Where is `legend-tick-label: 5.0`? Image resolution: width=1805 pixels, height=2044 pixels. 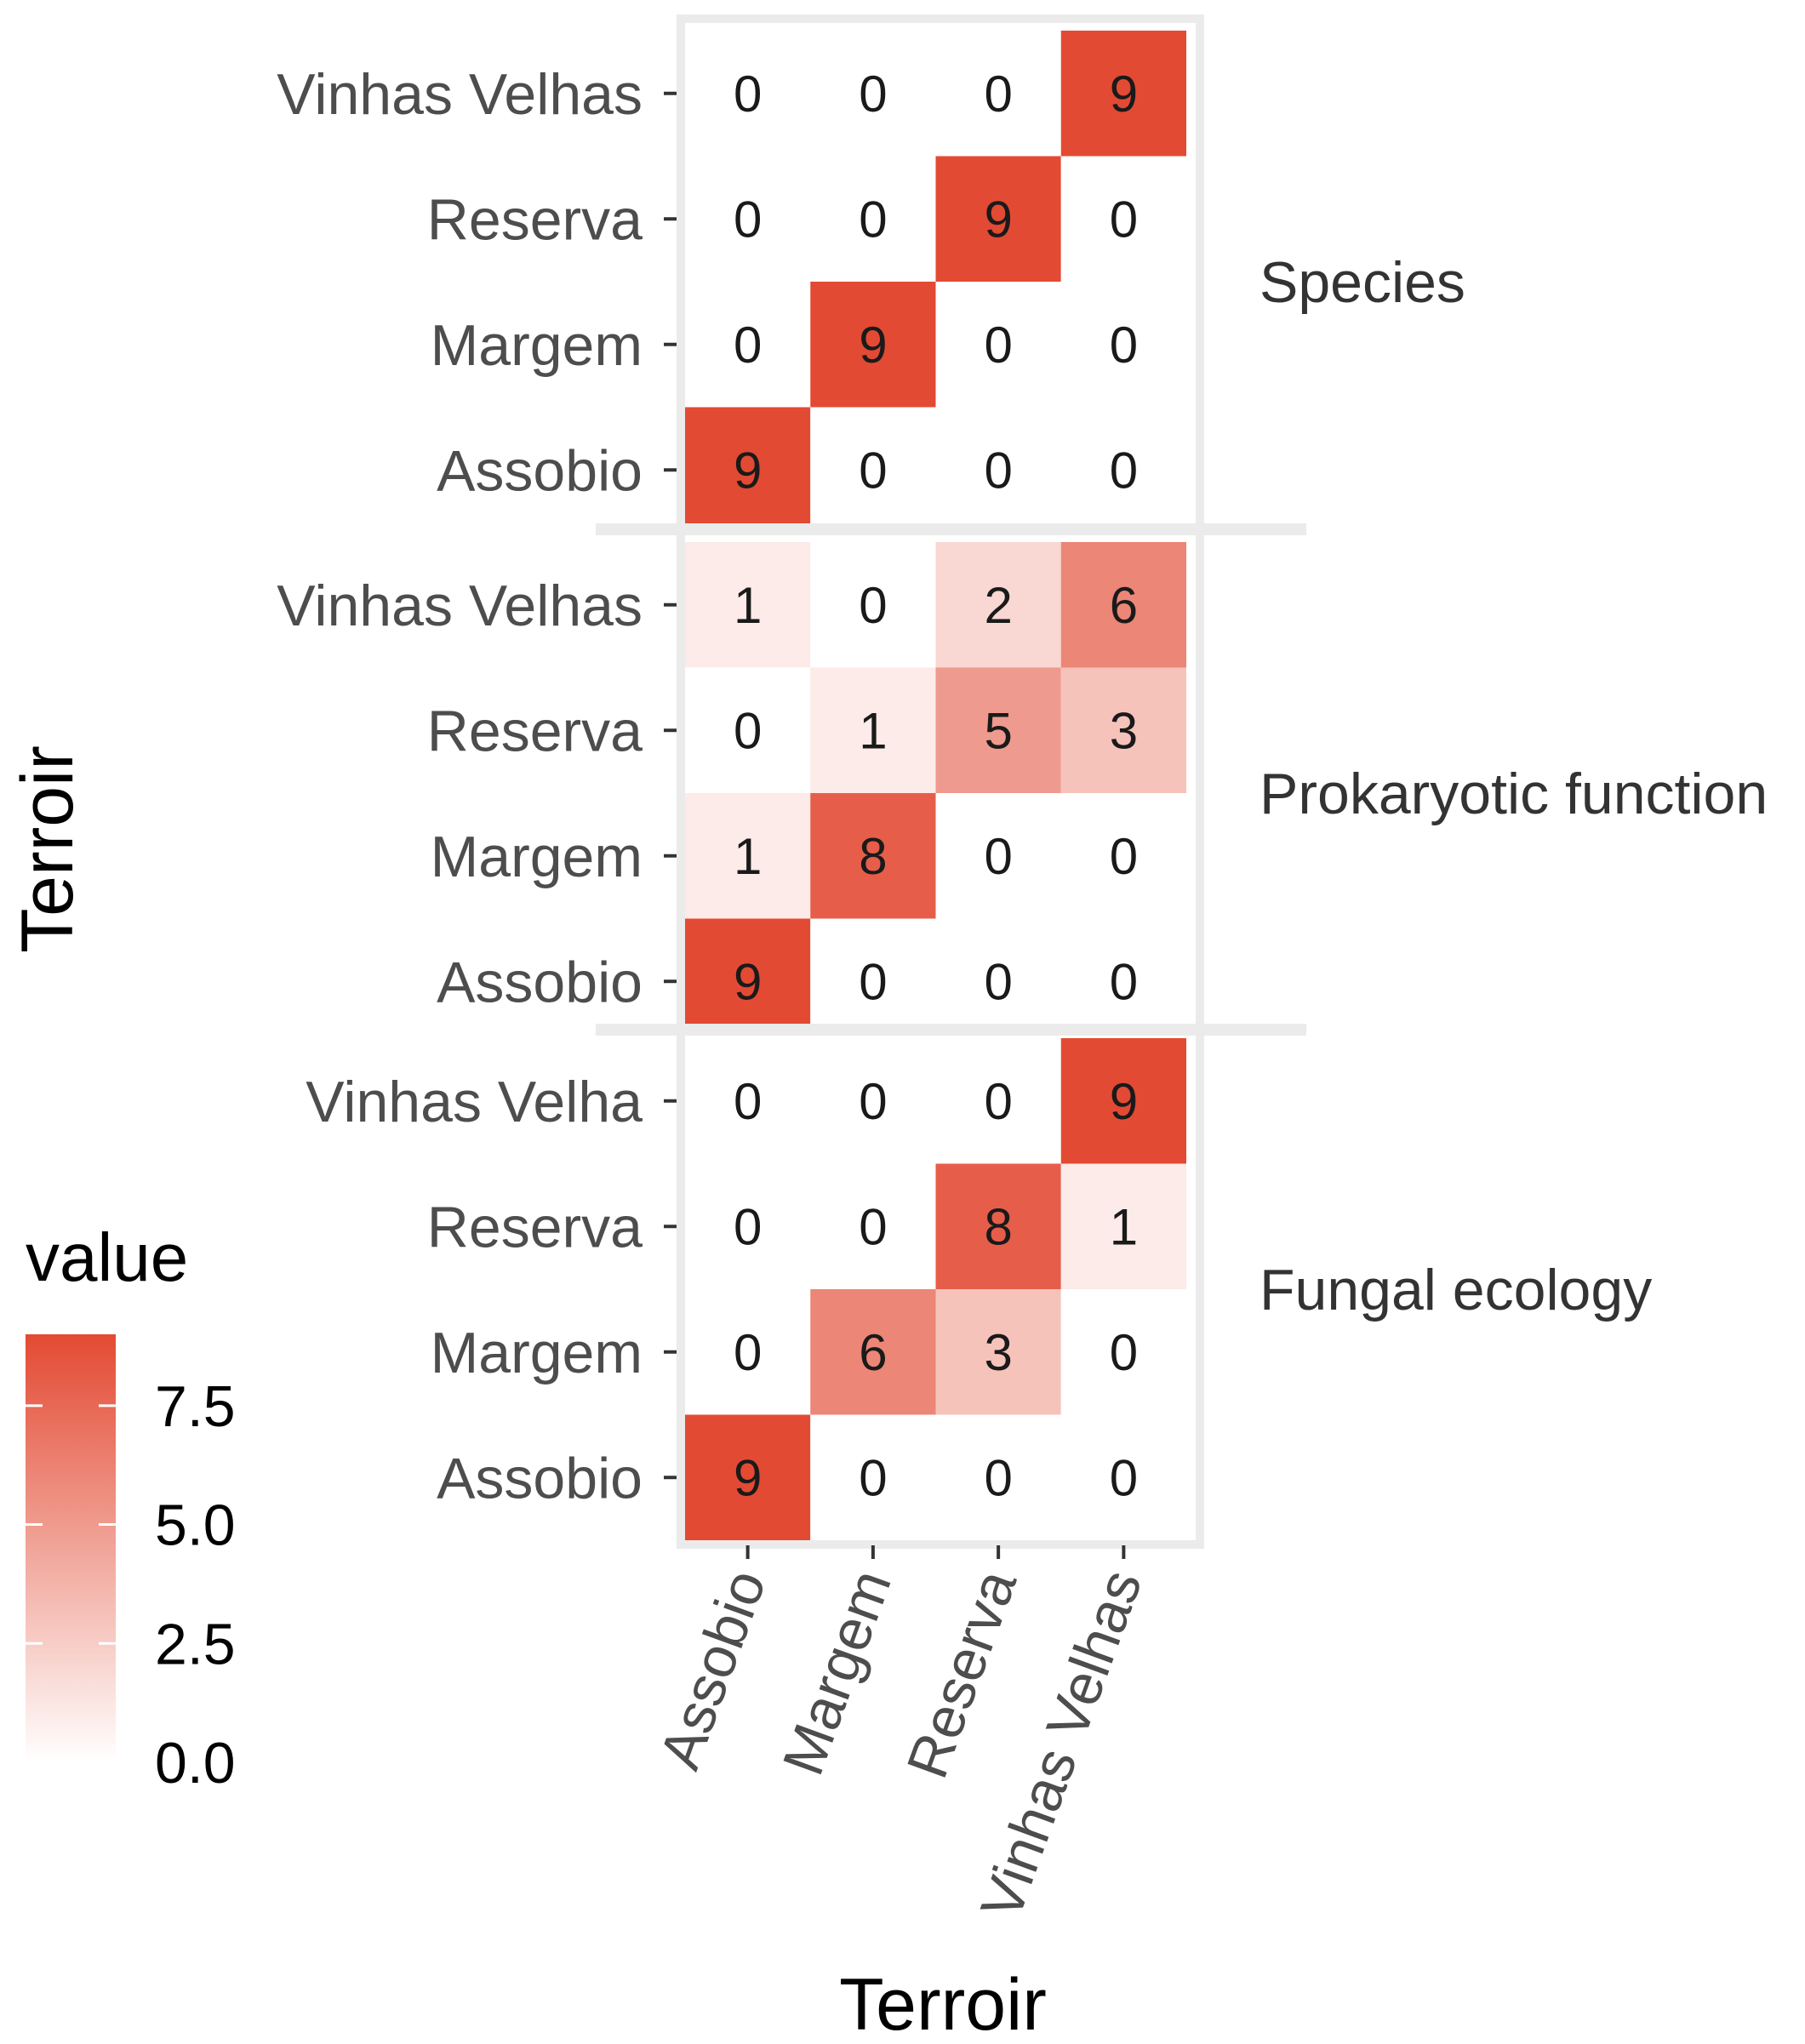 legend-tick-label: 5.0 is located at coordinates (195, 1525).